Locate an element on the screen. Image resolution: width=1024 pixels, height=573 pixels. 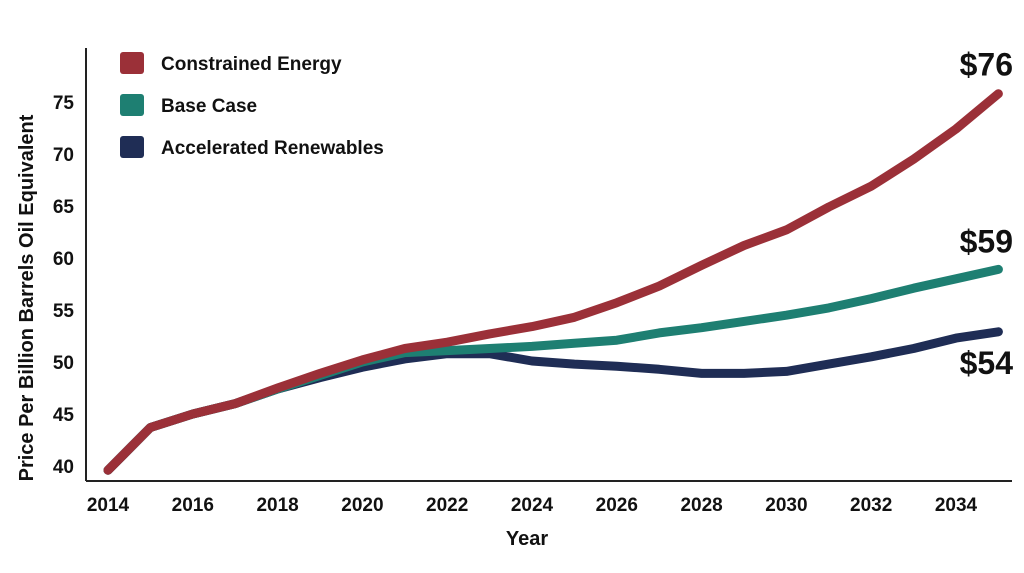
end-label-base-case: $59 is located at coordinates (986, 241).